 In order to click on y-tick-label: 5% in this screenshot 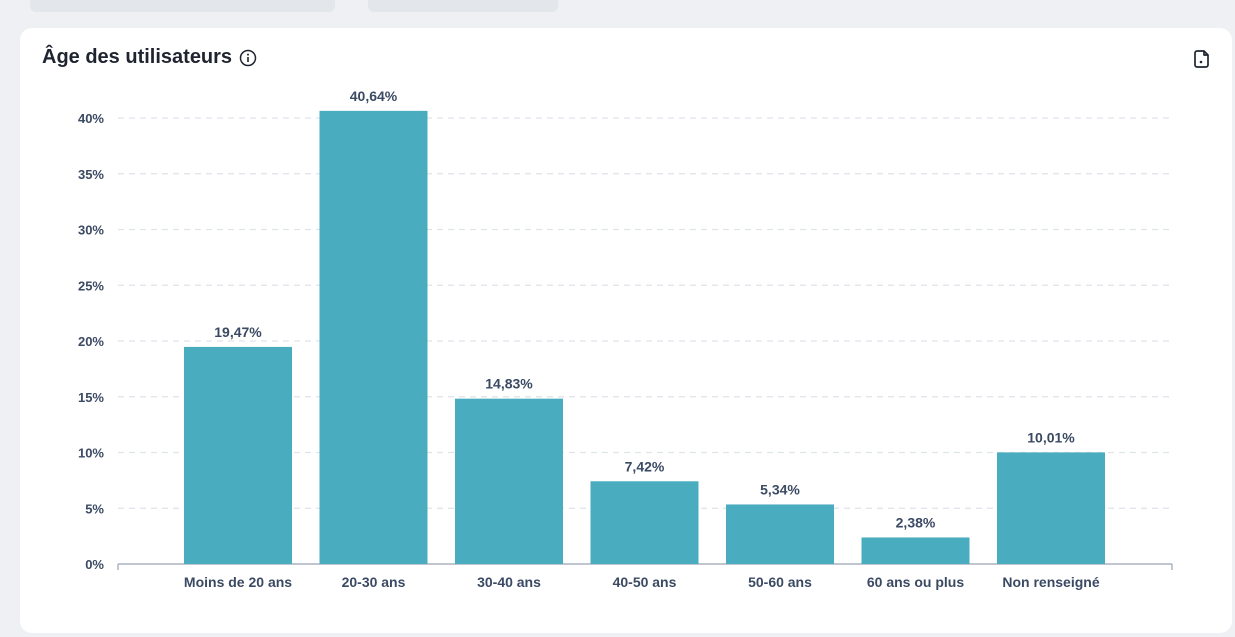, I will do `click(94, 508)`.